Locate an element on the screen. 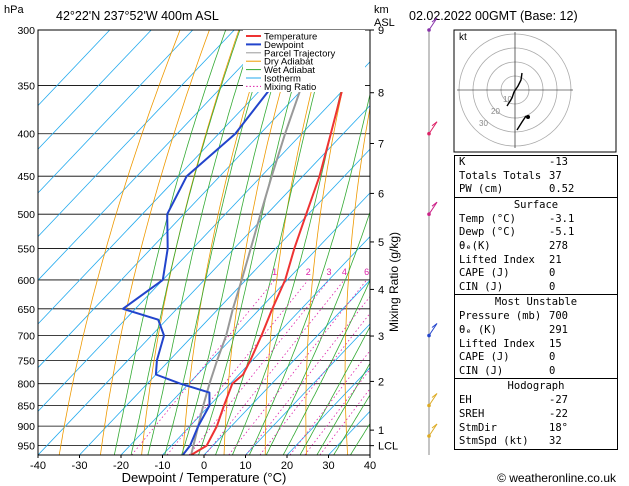  x-tick-label: -20 is located at coordinates (121, 466).